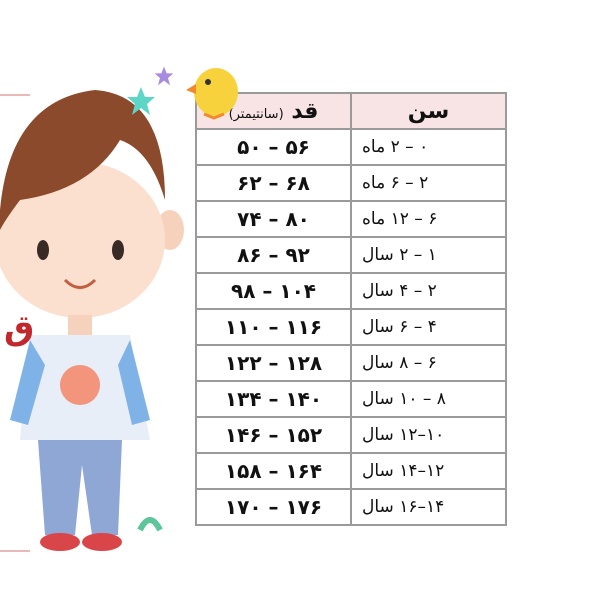 The image size is (600, 600). Describe the element at coordinates (428, 111) in the screenshot. I see `header-age: سن` at that location.